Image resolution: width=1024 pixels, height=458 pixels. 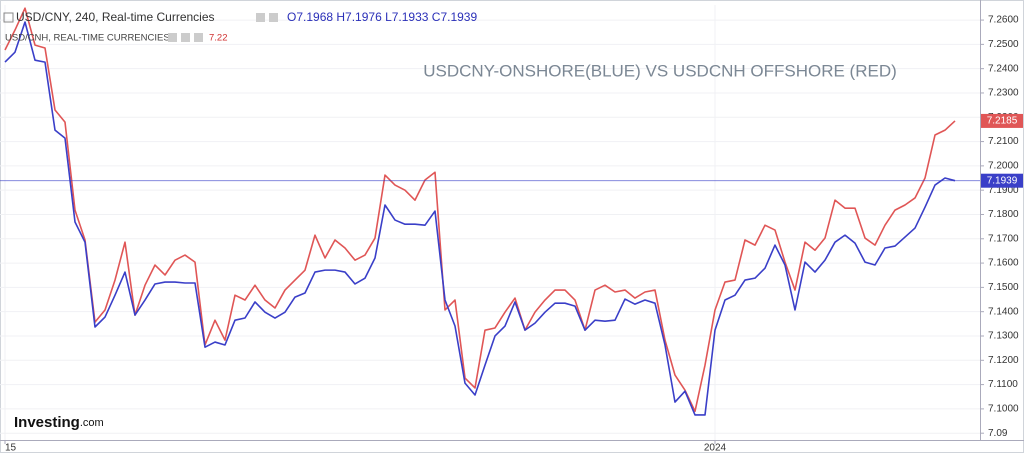 I want to click on y-tick-label: 7.09, so click(x=998, y=433).